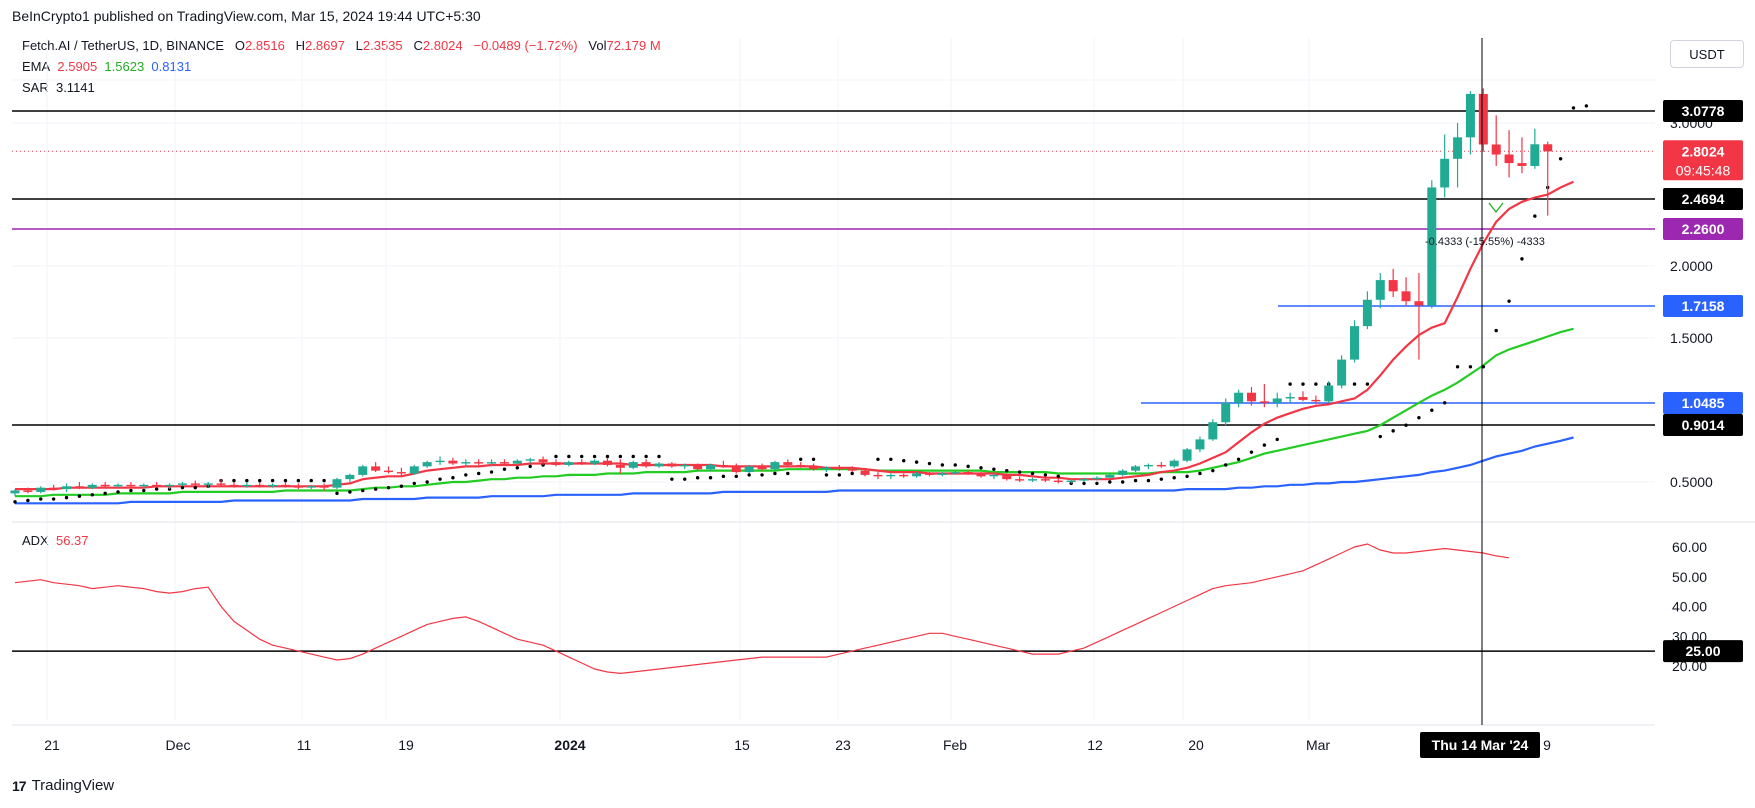 The image size is (1755, 808). Describe the element at coordinates (1707, 54) in the screenshot. I see `currency-button: USDT` at that location.